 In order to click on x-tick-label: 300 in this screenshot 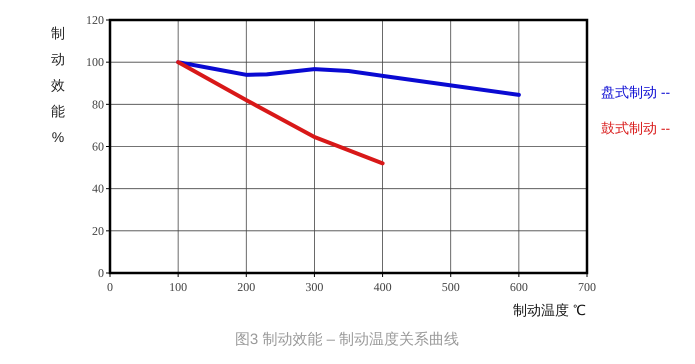, I will do `click(314, 287)`.